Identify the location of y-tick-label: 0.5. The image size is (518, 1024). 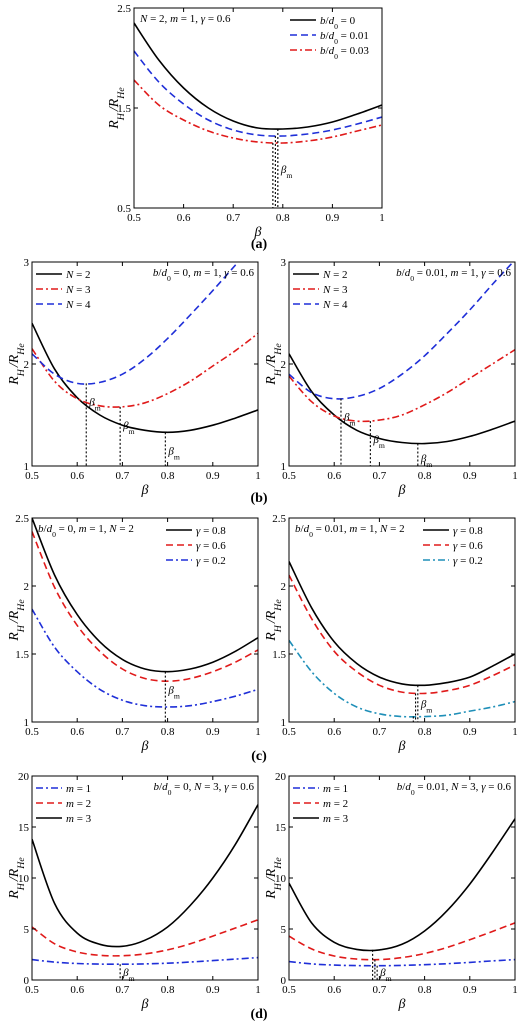
(124, 209).